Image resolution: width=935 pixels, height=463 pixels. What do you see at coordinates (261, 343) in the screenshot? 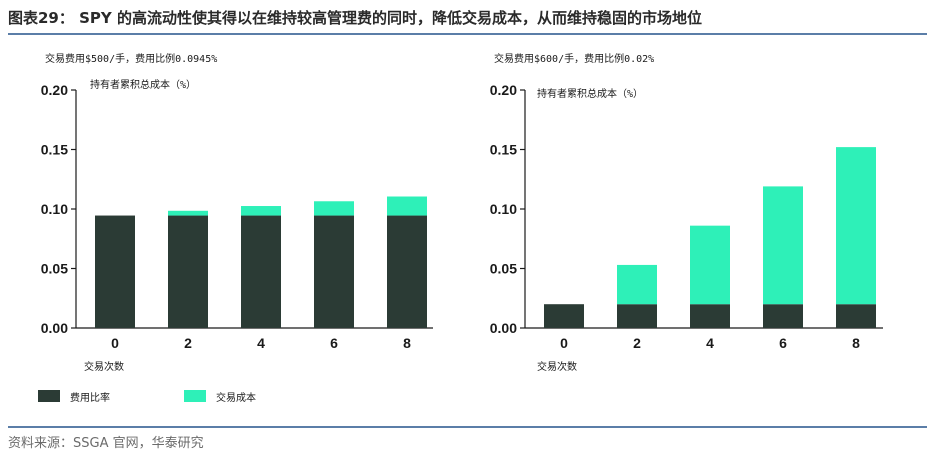
I see `chart-0-xtick-label-4: 4` at bounding box center [261, 343].